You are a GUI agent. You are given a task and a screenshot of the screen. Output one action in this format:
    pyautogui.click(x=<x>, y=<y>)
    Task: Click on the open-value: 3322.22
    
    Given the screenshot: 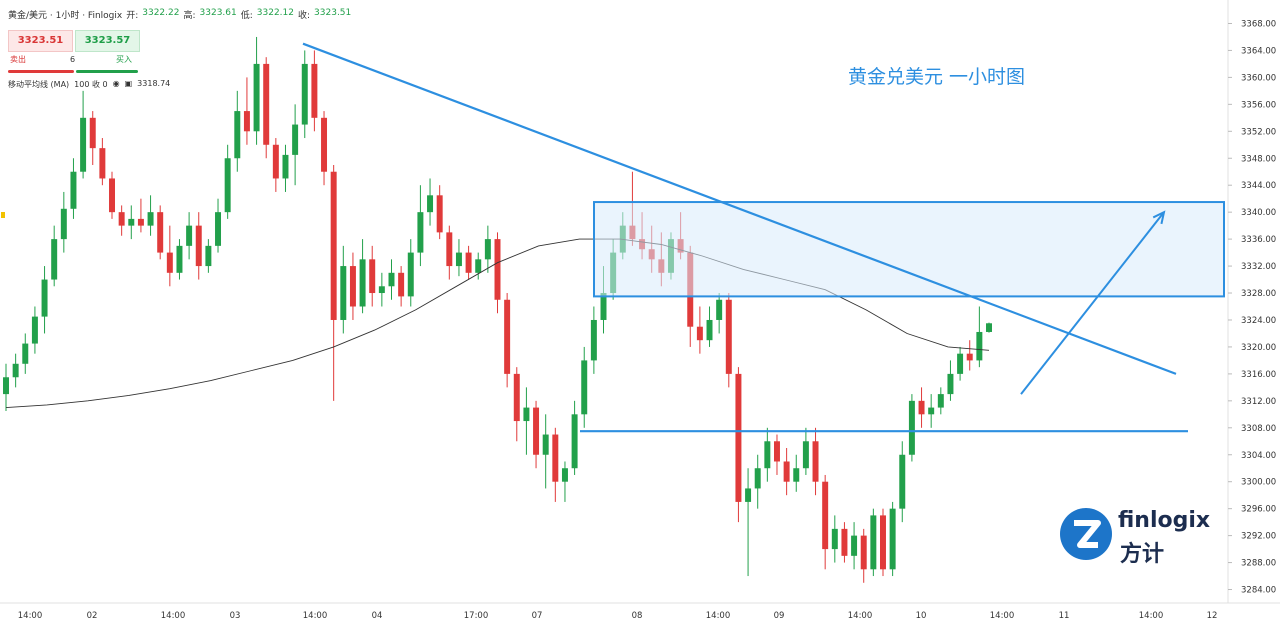 What is the action you would take?
    pyautogui.click(x=161, y=13)
    